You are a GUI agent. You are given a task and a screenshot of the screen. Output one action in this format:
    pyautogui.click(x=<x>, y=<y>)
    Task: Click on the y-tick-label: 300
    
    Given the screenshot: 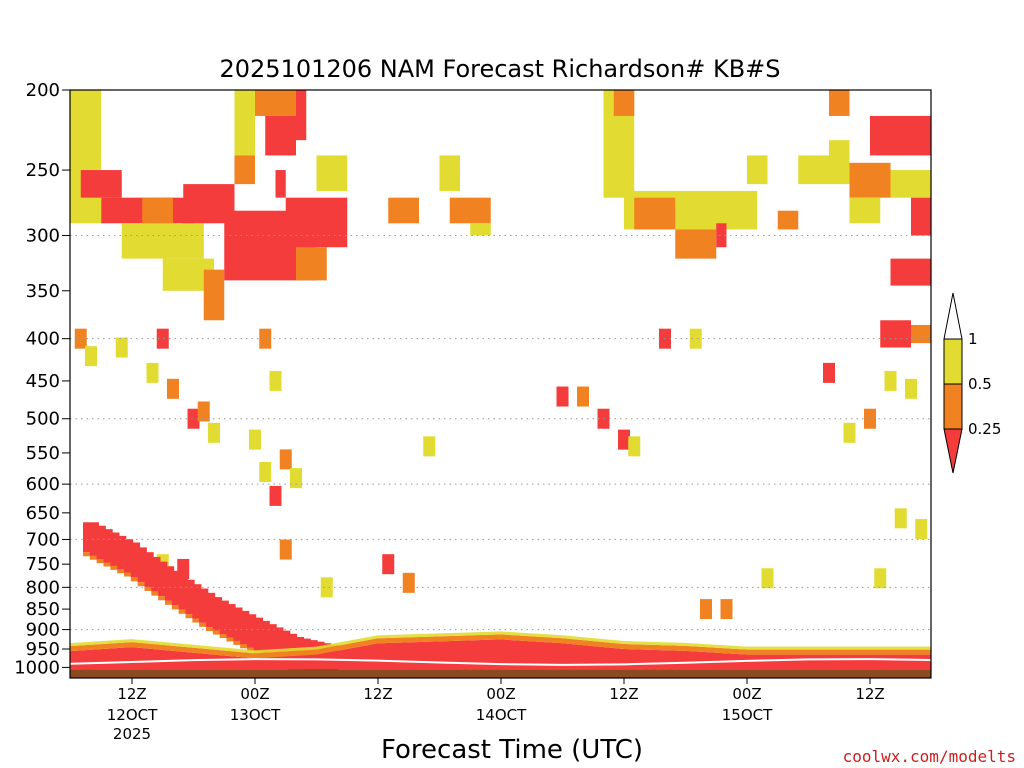 What is the action you would take?
    pyautogui.click(x=43, y=235)
    